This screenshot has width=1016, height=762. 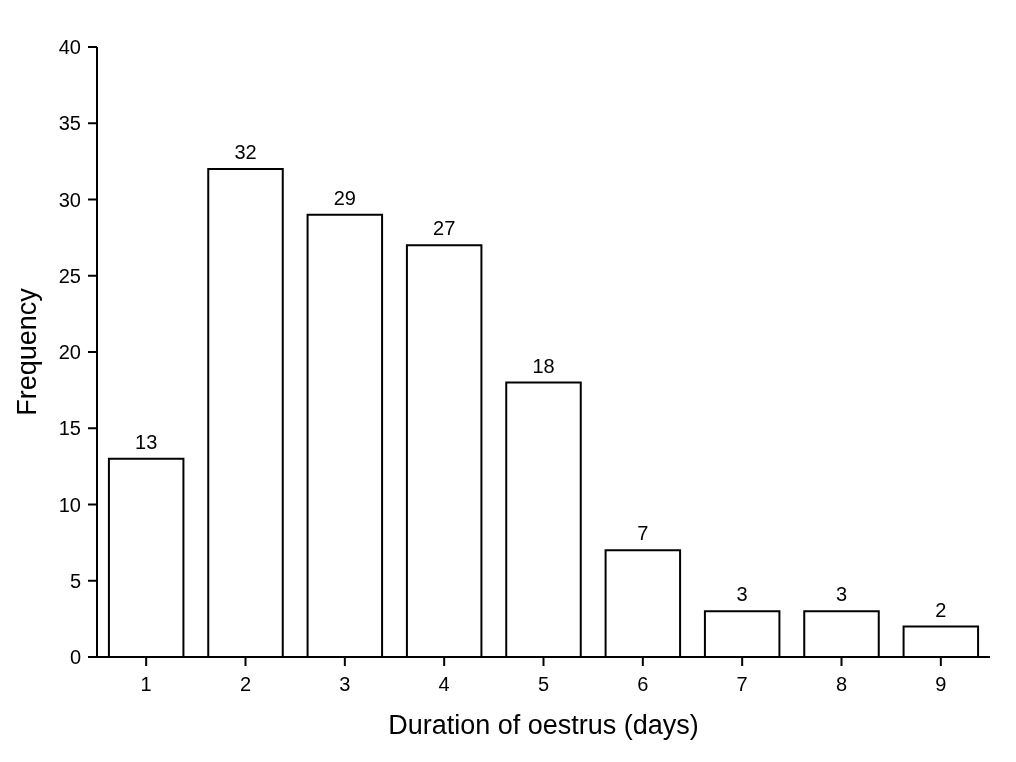 I want to click on y-tick-label: 25, so click(x=69, y=275).